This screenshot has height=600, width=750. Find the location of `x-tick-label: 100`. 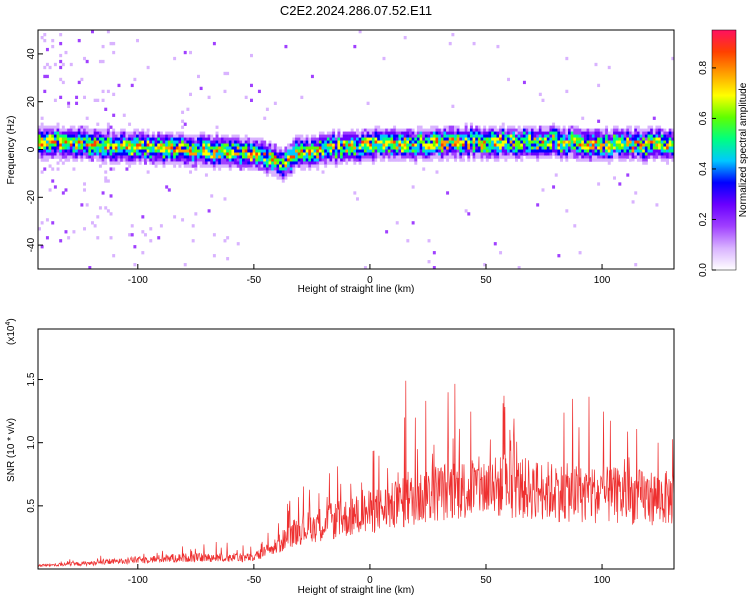

x-tick-label: 100 is located at coordinates (602, 280).